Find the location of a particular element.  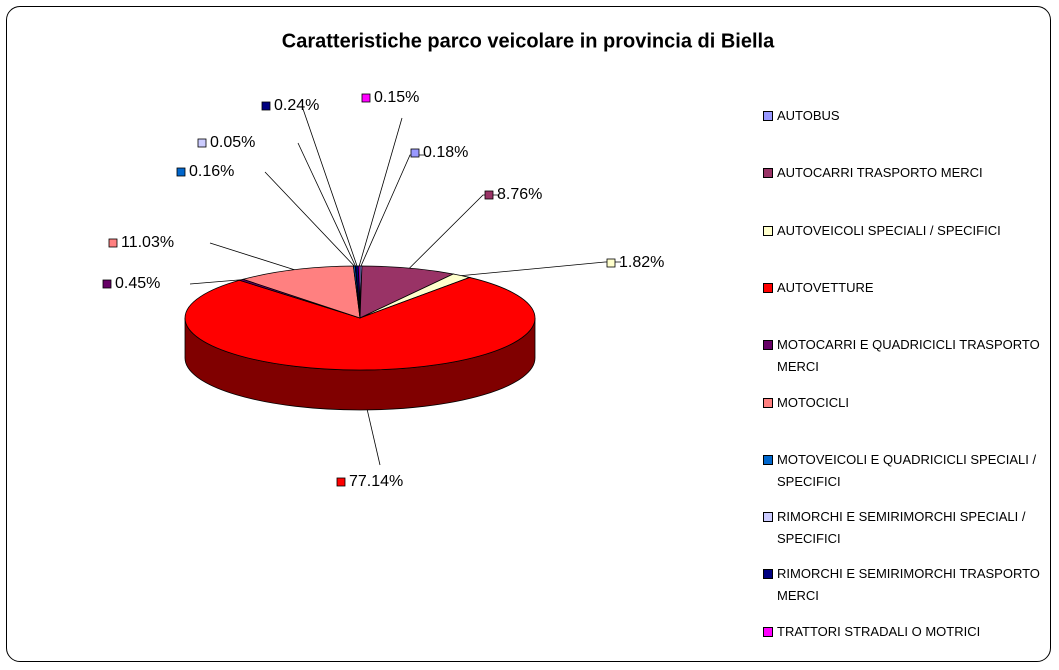

legend-label: AUTOVETTURE is located at coordinates (825, 287).